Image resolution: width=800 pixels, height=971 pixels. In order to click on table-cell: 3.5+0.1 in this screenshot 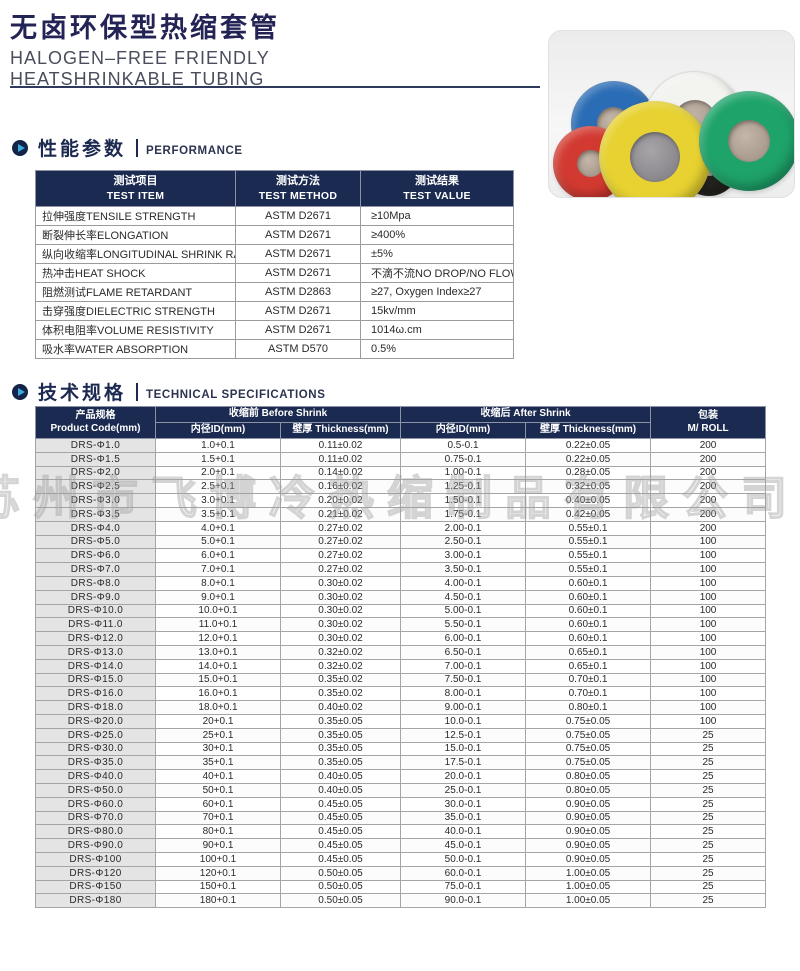, I will do `click(218, 514)`.